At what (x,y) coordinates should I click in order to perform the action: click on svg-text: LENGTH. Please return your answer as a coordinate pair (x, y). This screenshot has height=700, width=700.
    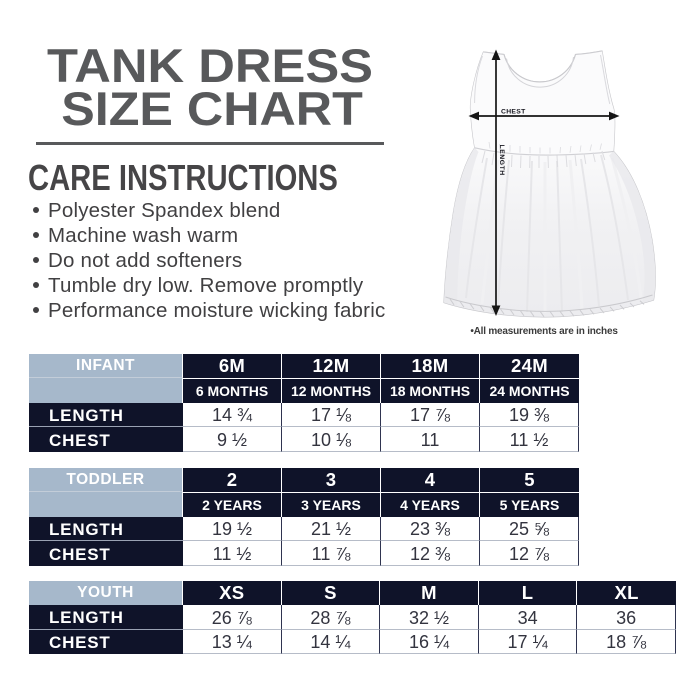
    Looking at the image, I should click on (501, 160).